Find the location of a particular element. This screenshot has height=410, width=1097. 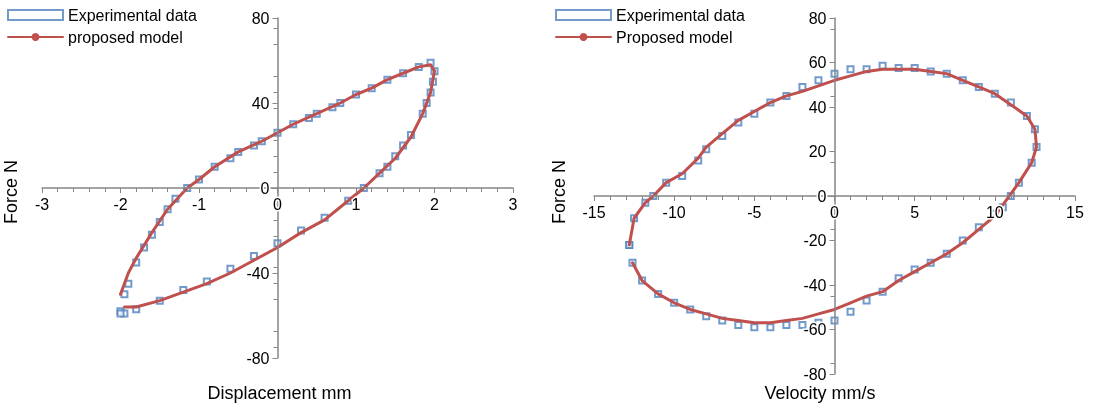

x-tick-label: -2 is located at coordinates (120, 204).